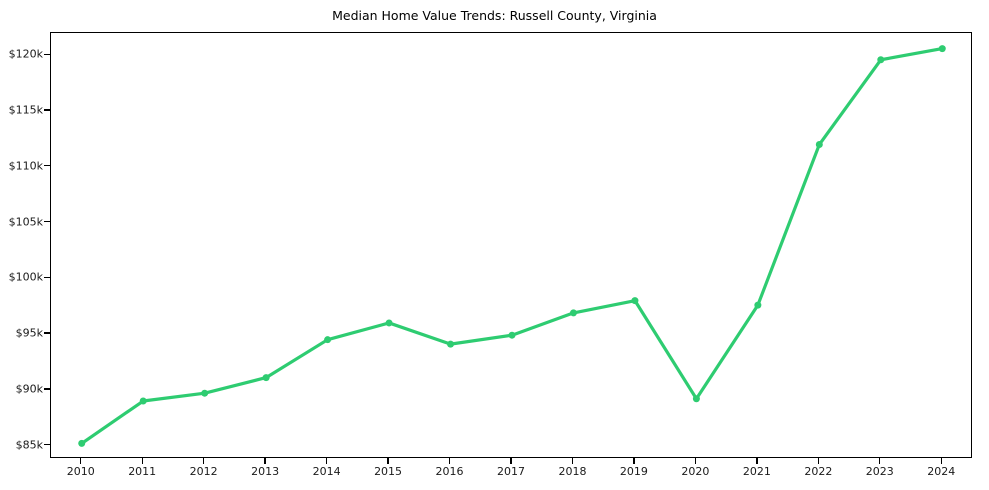 This screenshot has height=490, width=989. Describe the element at coordinates (388, 471) in the screenshot. I see `x-axis-tick-label: 2015` at that location.